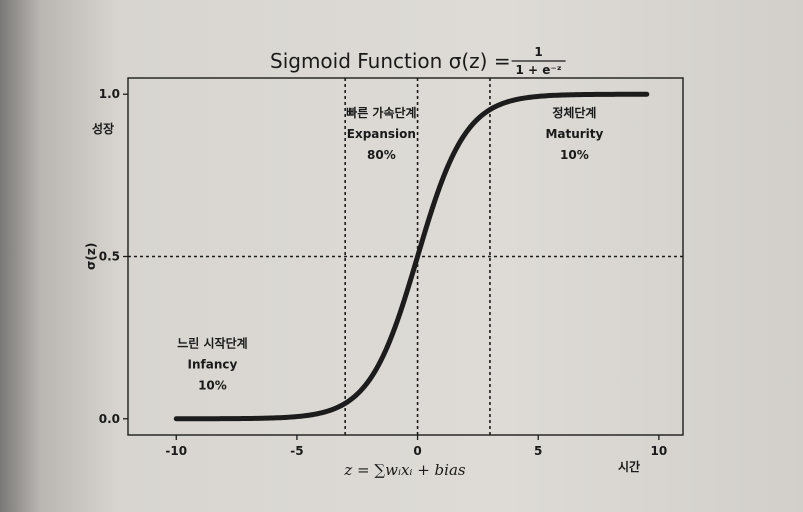  I want to click on stage-name-2: 정체단계, so click(574, 112).